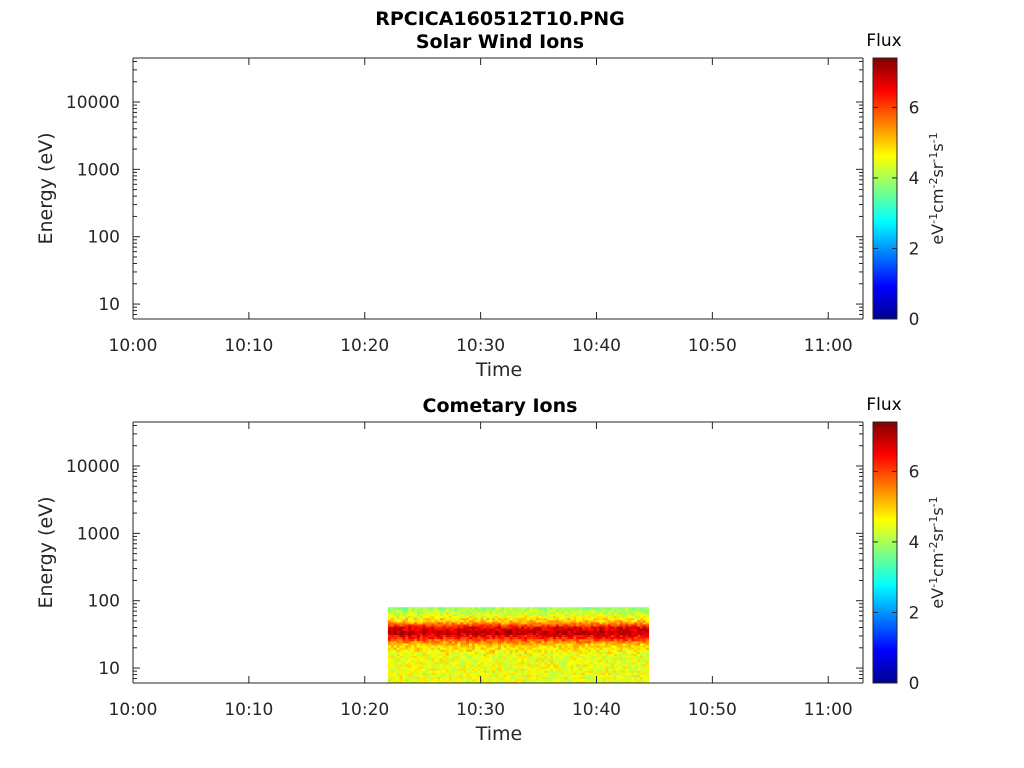 The image size is (1024, 768). What do you see at coordinates (499, 370) in the screenshot?
I see `x-axis-label: Time` at bounding box center [499, 370].